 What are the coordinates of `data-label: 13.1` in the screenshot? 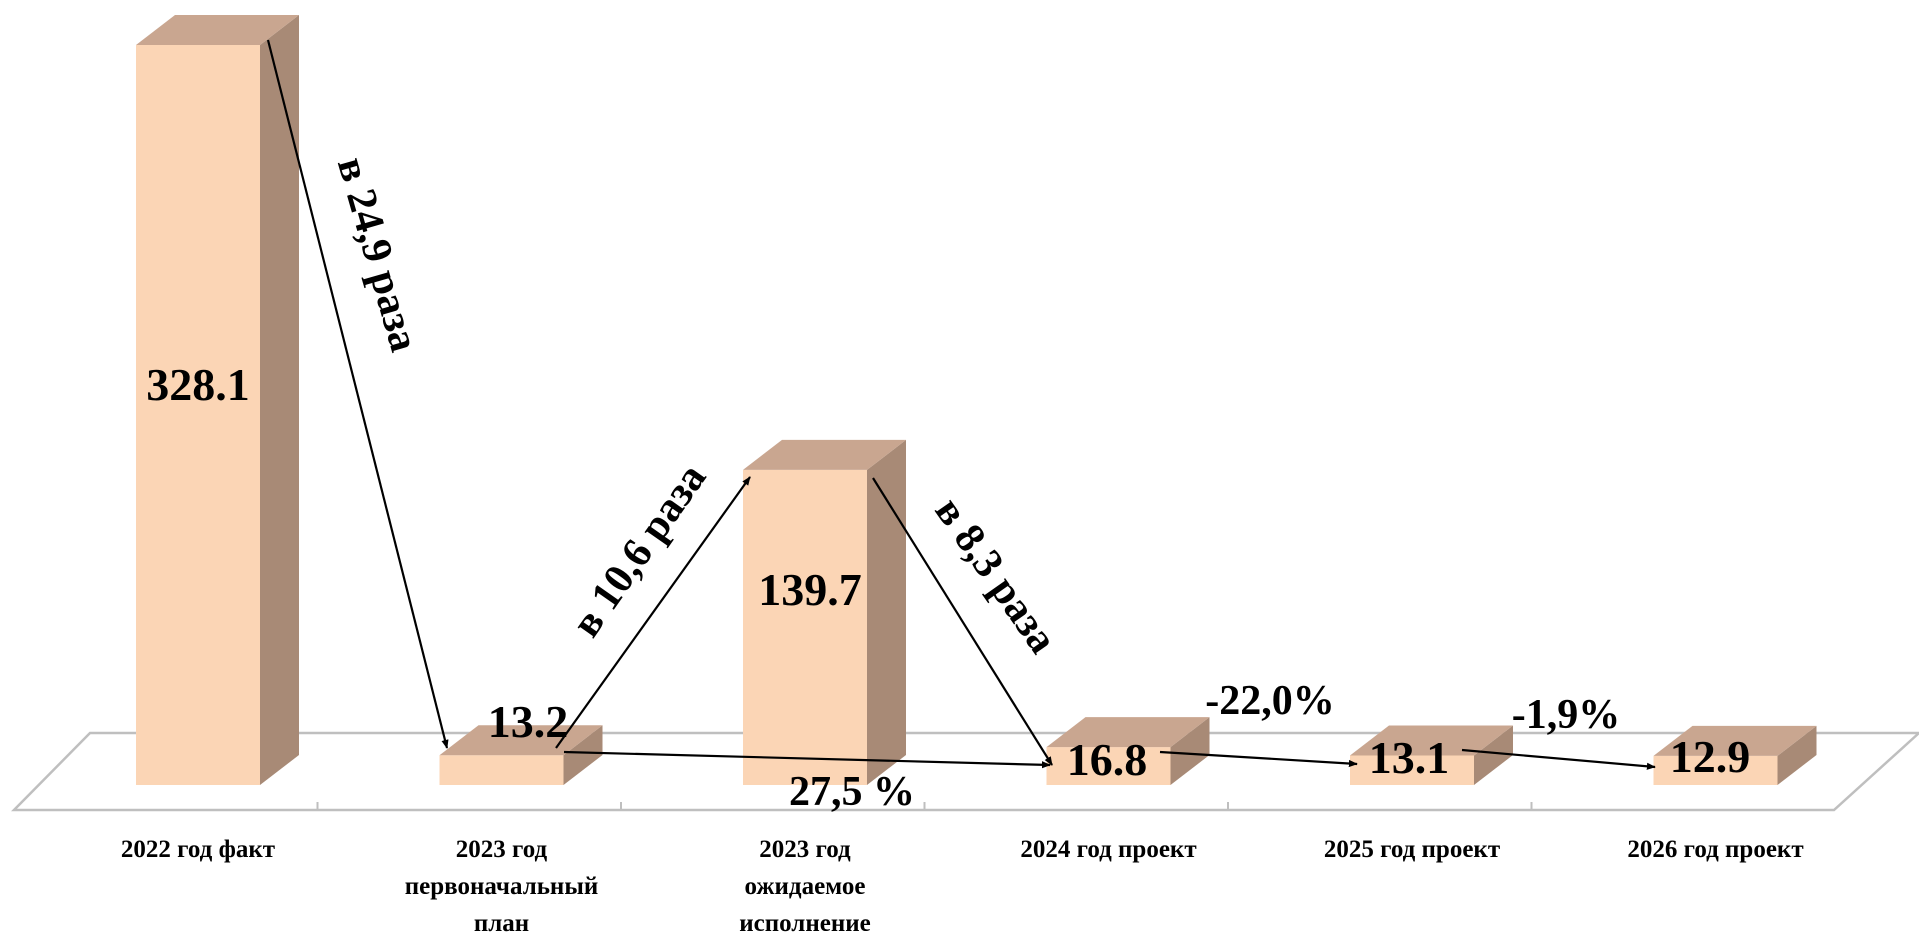 It's located at (1409, 757).